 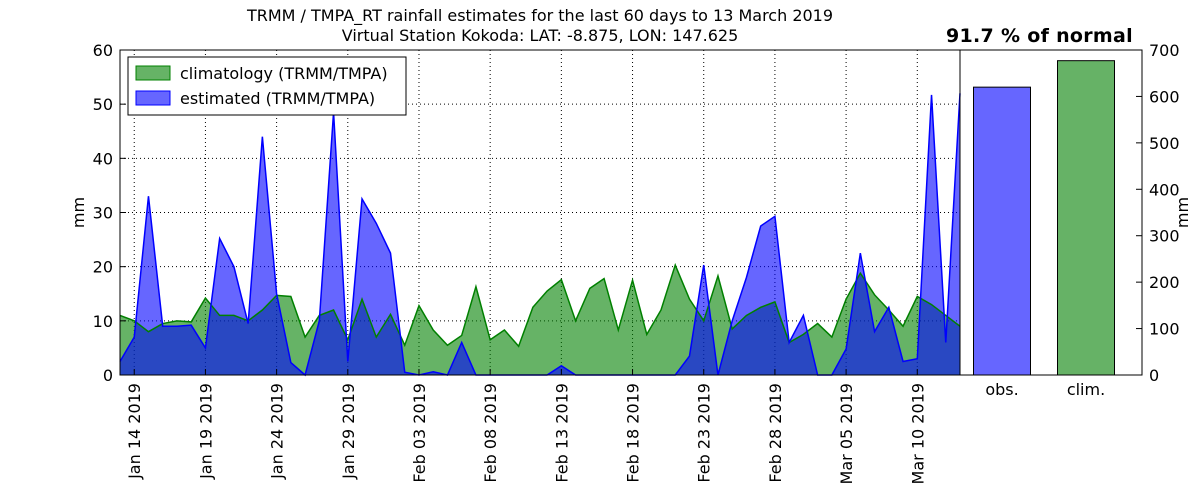 What do you see at coordinates (419, 433) in the screenshot?
I see `x-tick-label: Feb 03 2019` at bounding box center [419, 433].